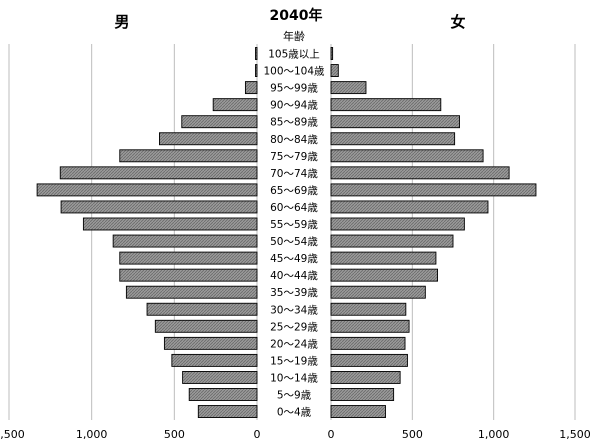  Describe the element at coordinates (294, 225) in the screenshot. I see `age-category-label: 55〜59歳` at that location.